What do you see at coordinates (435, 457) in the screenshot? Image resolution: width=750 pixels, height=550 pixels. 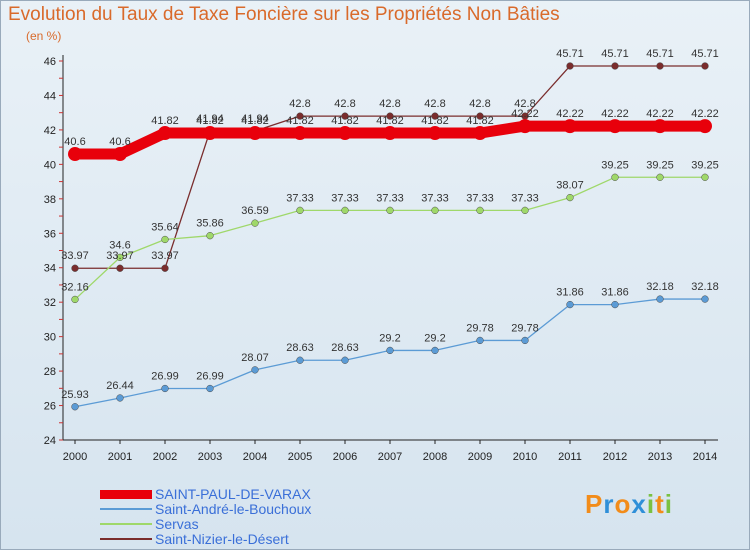 I see `x-tick-label: 2008` at bounding box center [435, 457].